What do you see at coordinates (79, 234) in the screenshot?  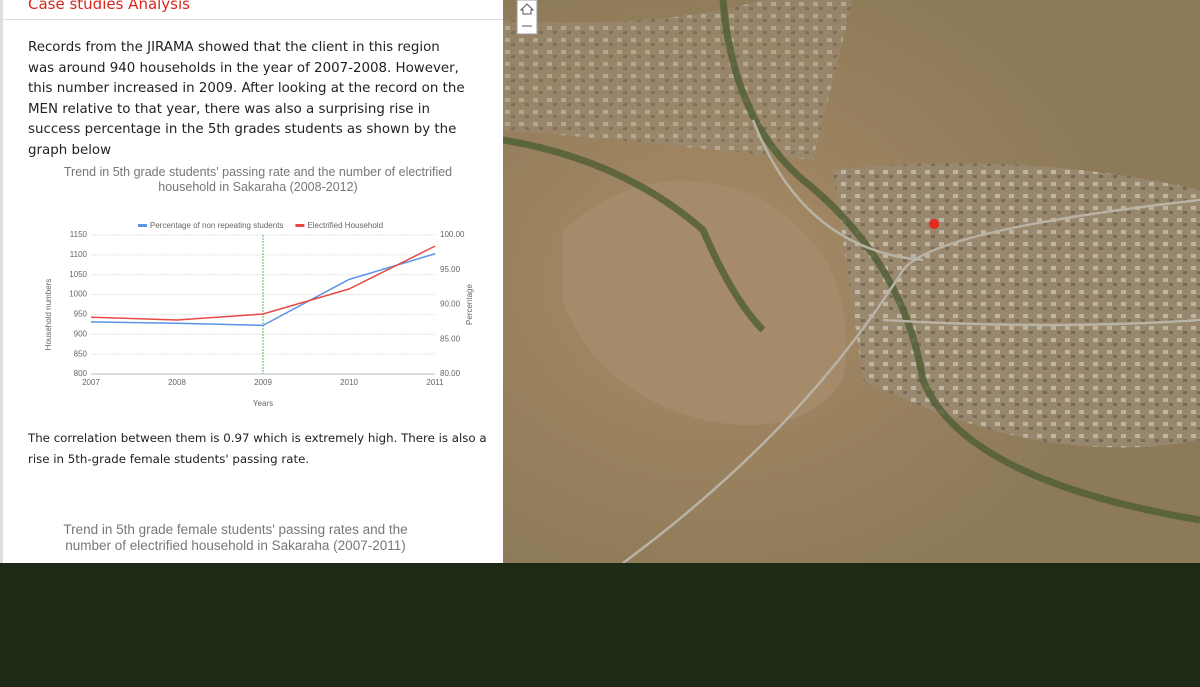 I see `y-tick-label: 1150` at bounding box center [79, 234].